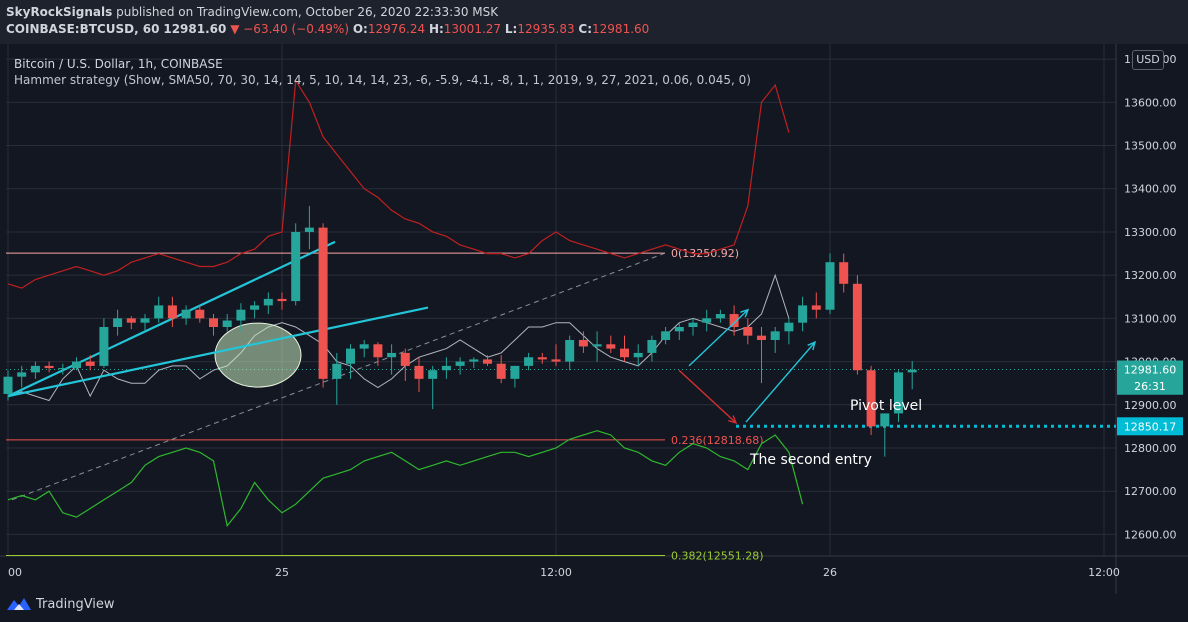 This screenshot has height=622, width=1188. What do you see at coordinates (585, 29) in the screenshot?
I see `close-label: C:` at bounding box center [585, 29].